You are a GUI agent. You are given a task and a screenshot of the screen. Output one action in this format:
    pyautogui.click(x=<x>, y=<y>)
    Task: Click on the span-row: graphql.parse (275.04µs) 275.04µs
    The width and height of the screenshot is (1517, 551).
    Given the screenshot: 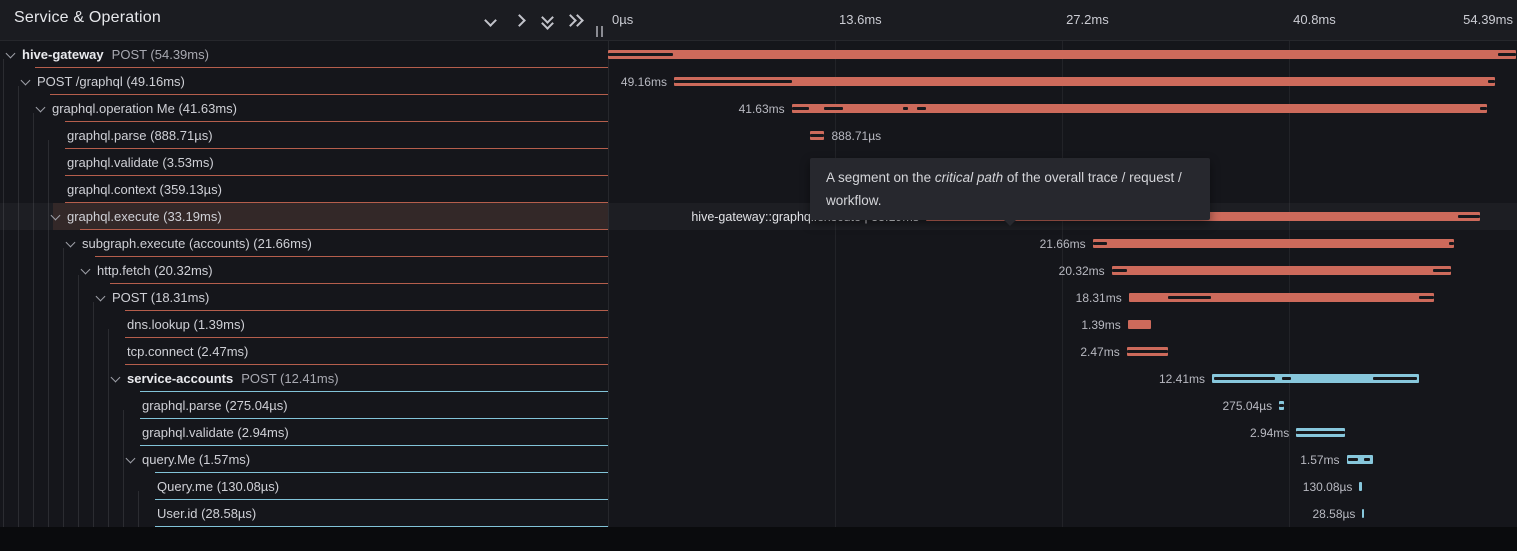 What is the action you would take?
    pyautogui.click(x=758, y=405)
    